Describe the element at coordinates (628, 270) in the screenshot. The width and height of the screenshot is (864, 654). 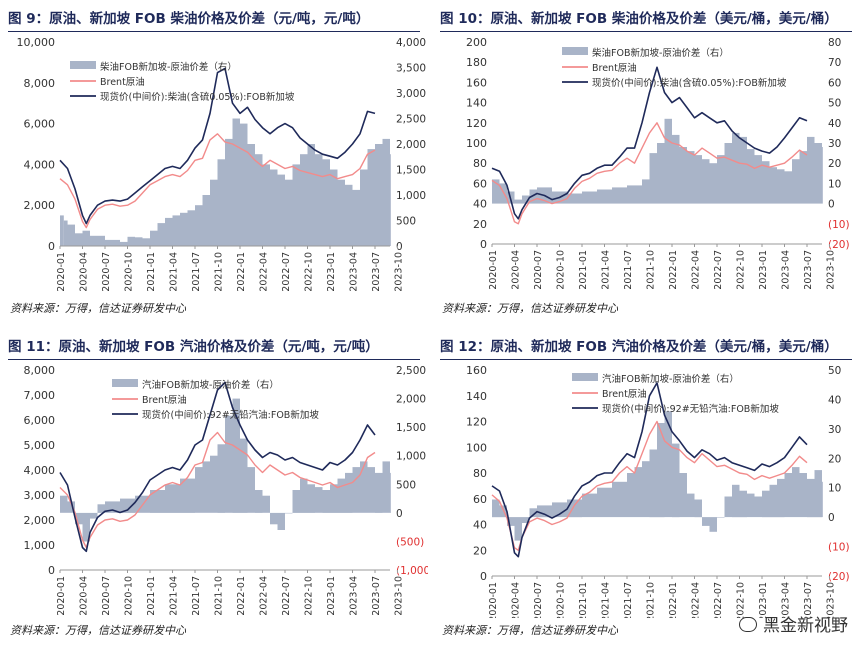
I see `x-tick-label: 2021-07` at that location.